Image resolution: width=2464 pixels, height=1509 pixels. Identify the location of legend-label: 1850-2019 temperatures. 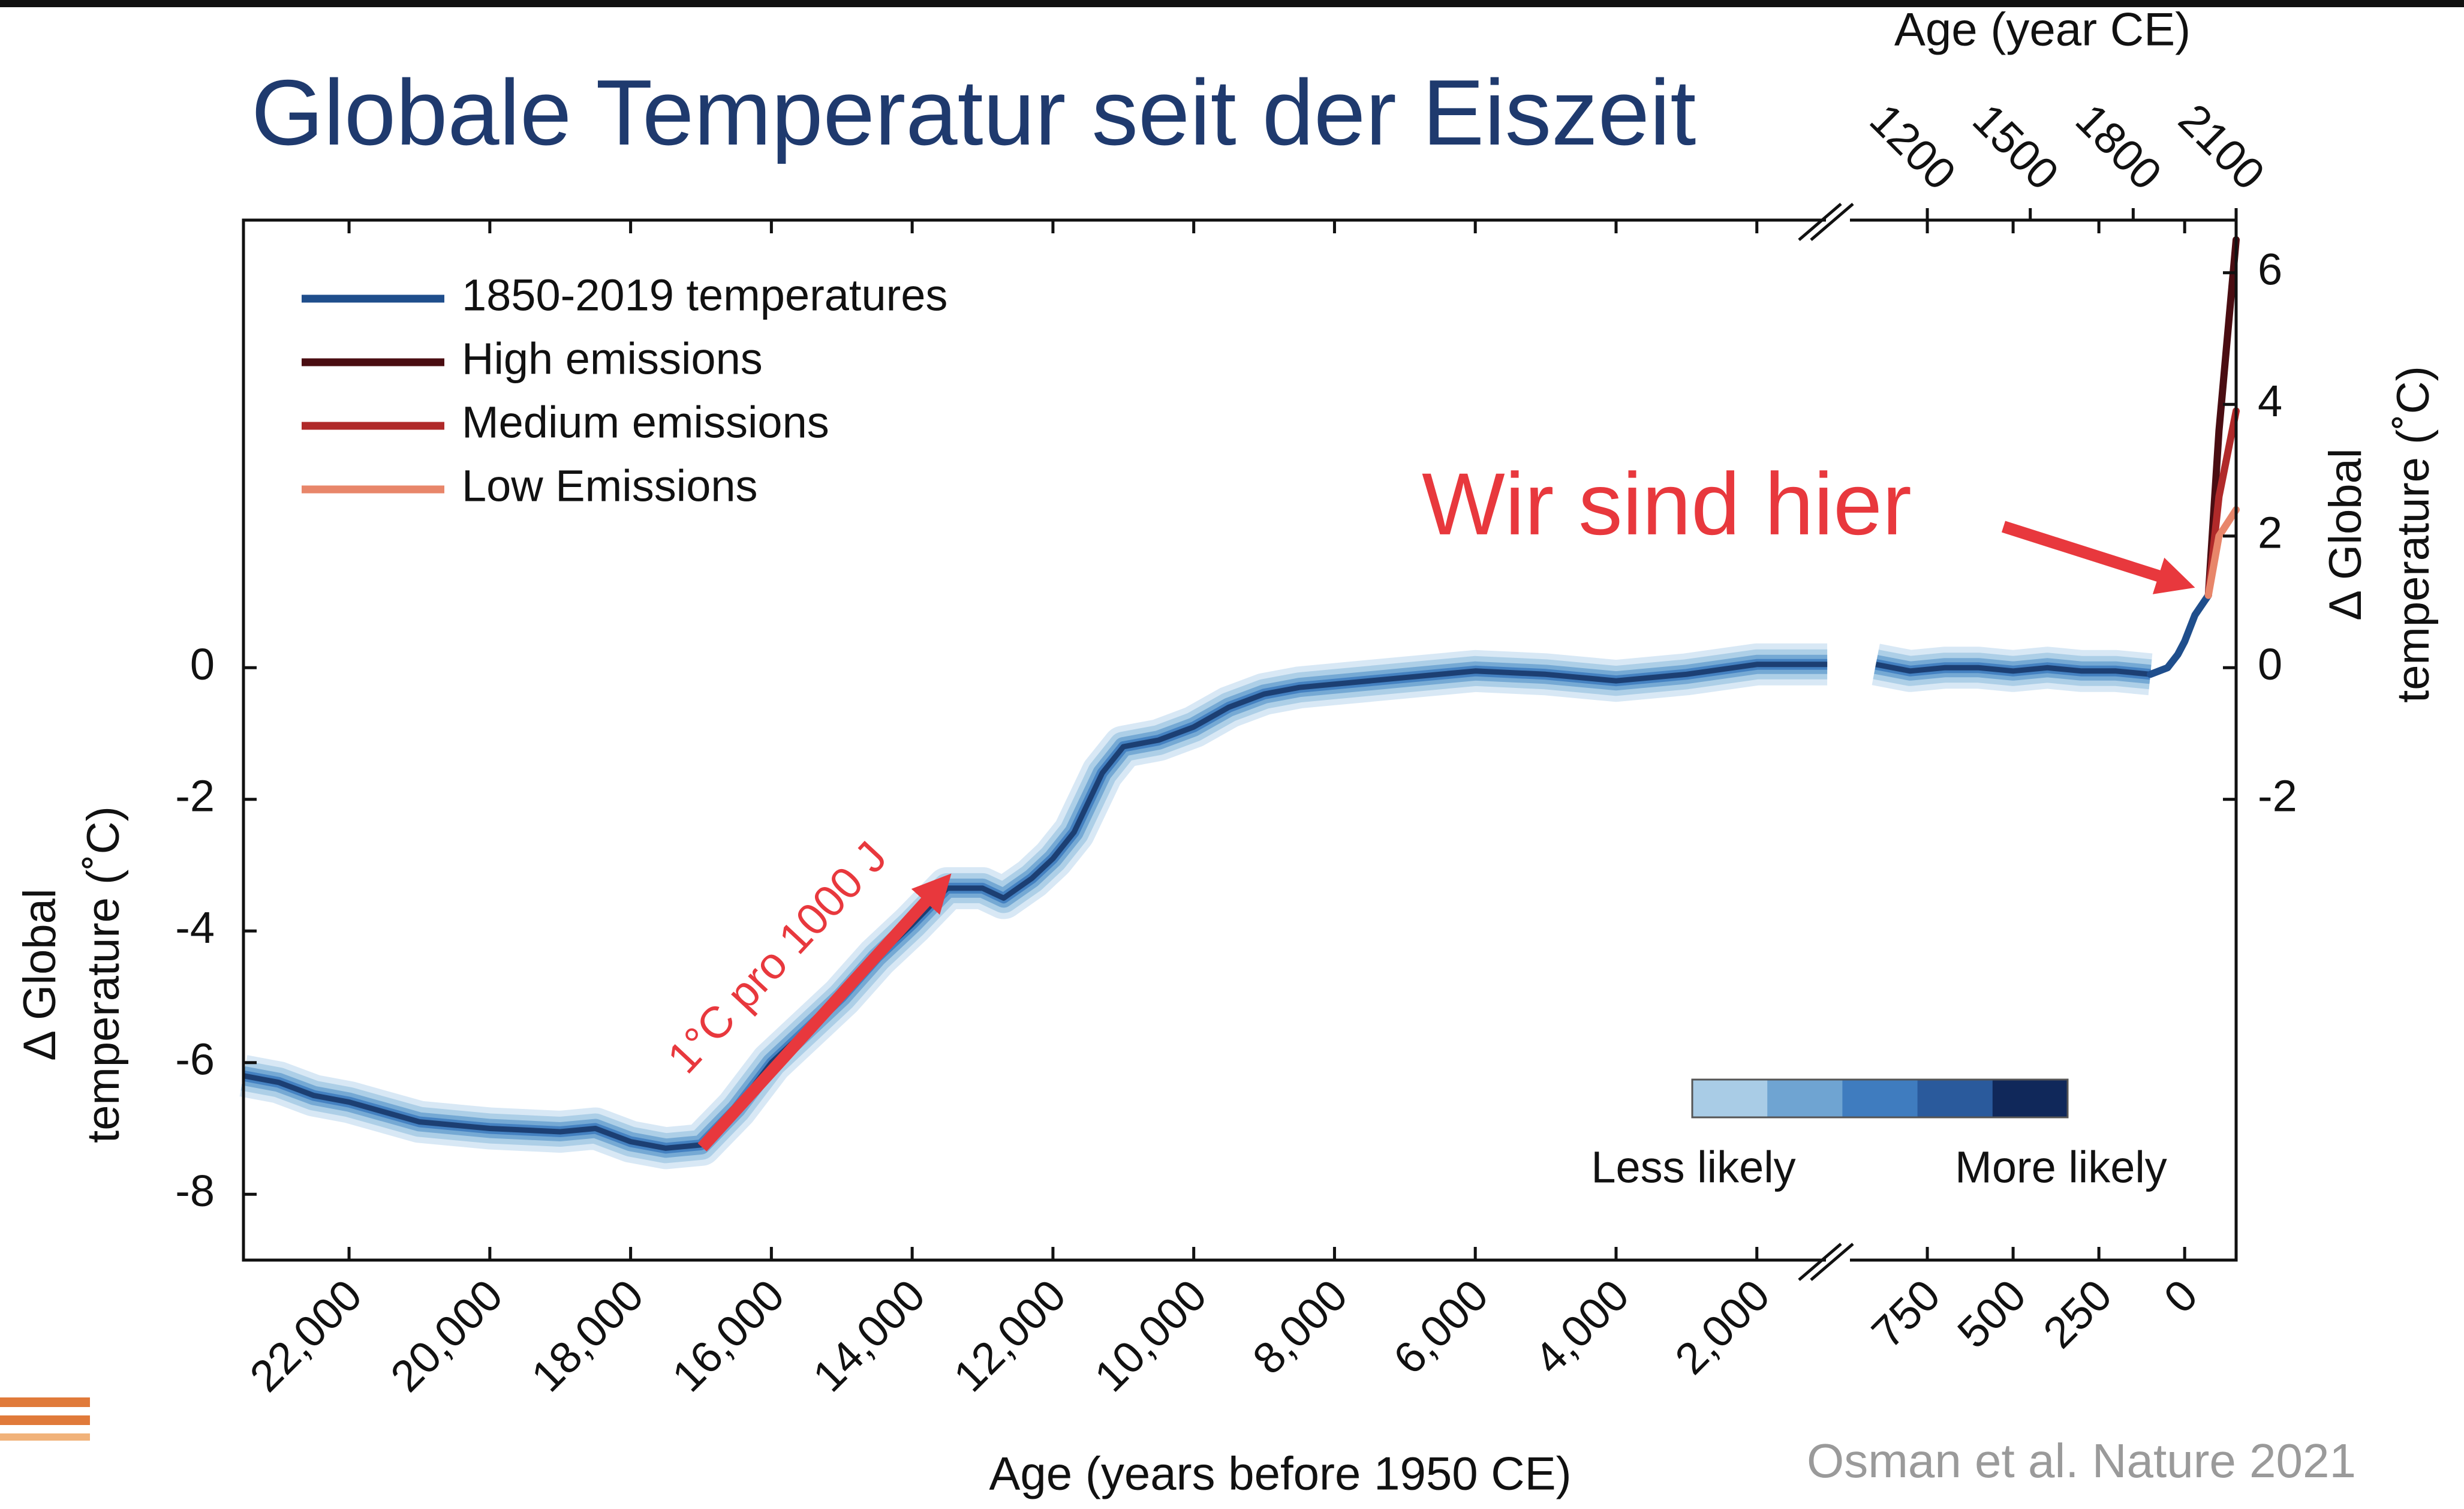
(705, 295).